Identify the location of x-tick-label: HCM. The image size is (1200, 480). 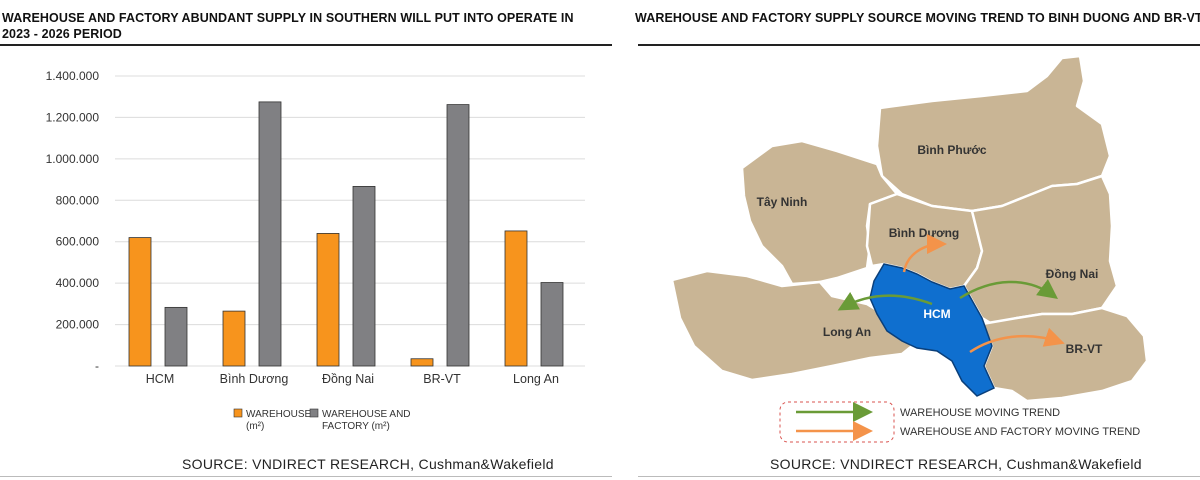
(160, 379).